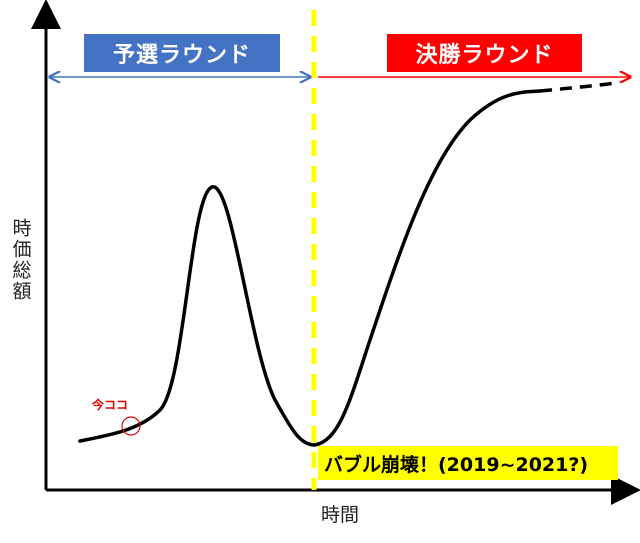 The width and height of the screenshot is (640, 543). I want to click on now-marker-circle, so click(131, 426).